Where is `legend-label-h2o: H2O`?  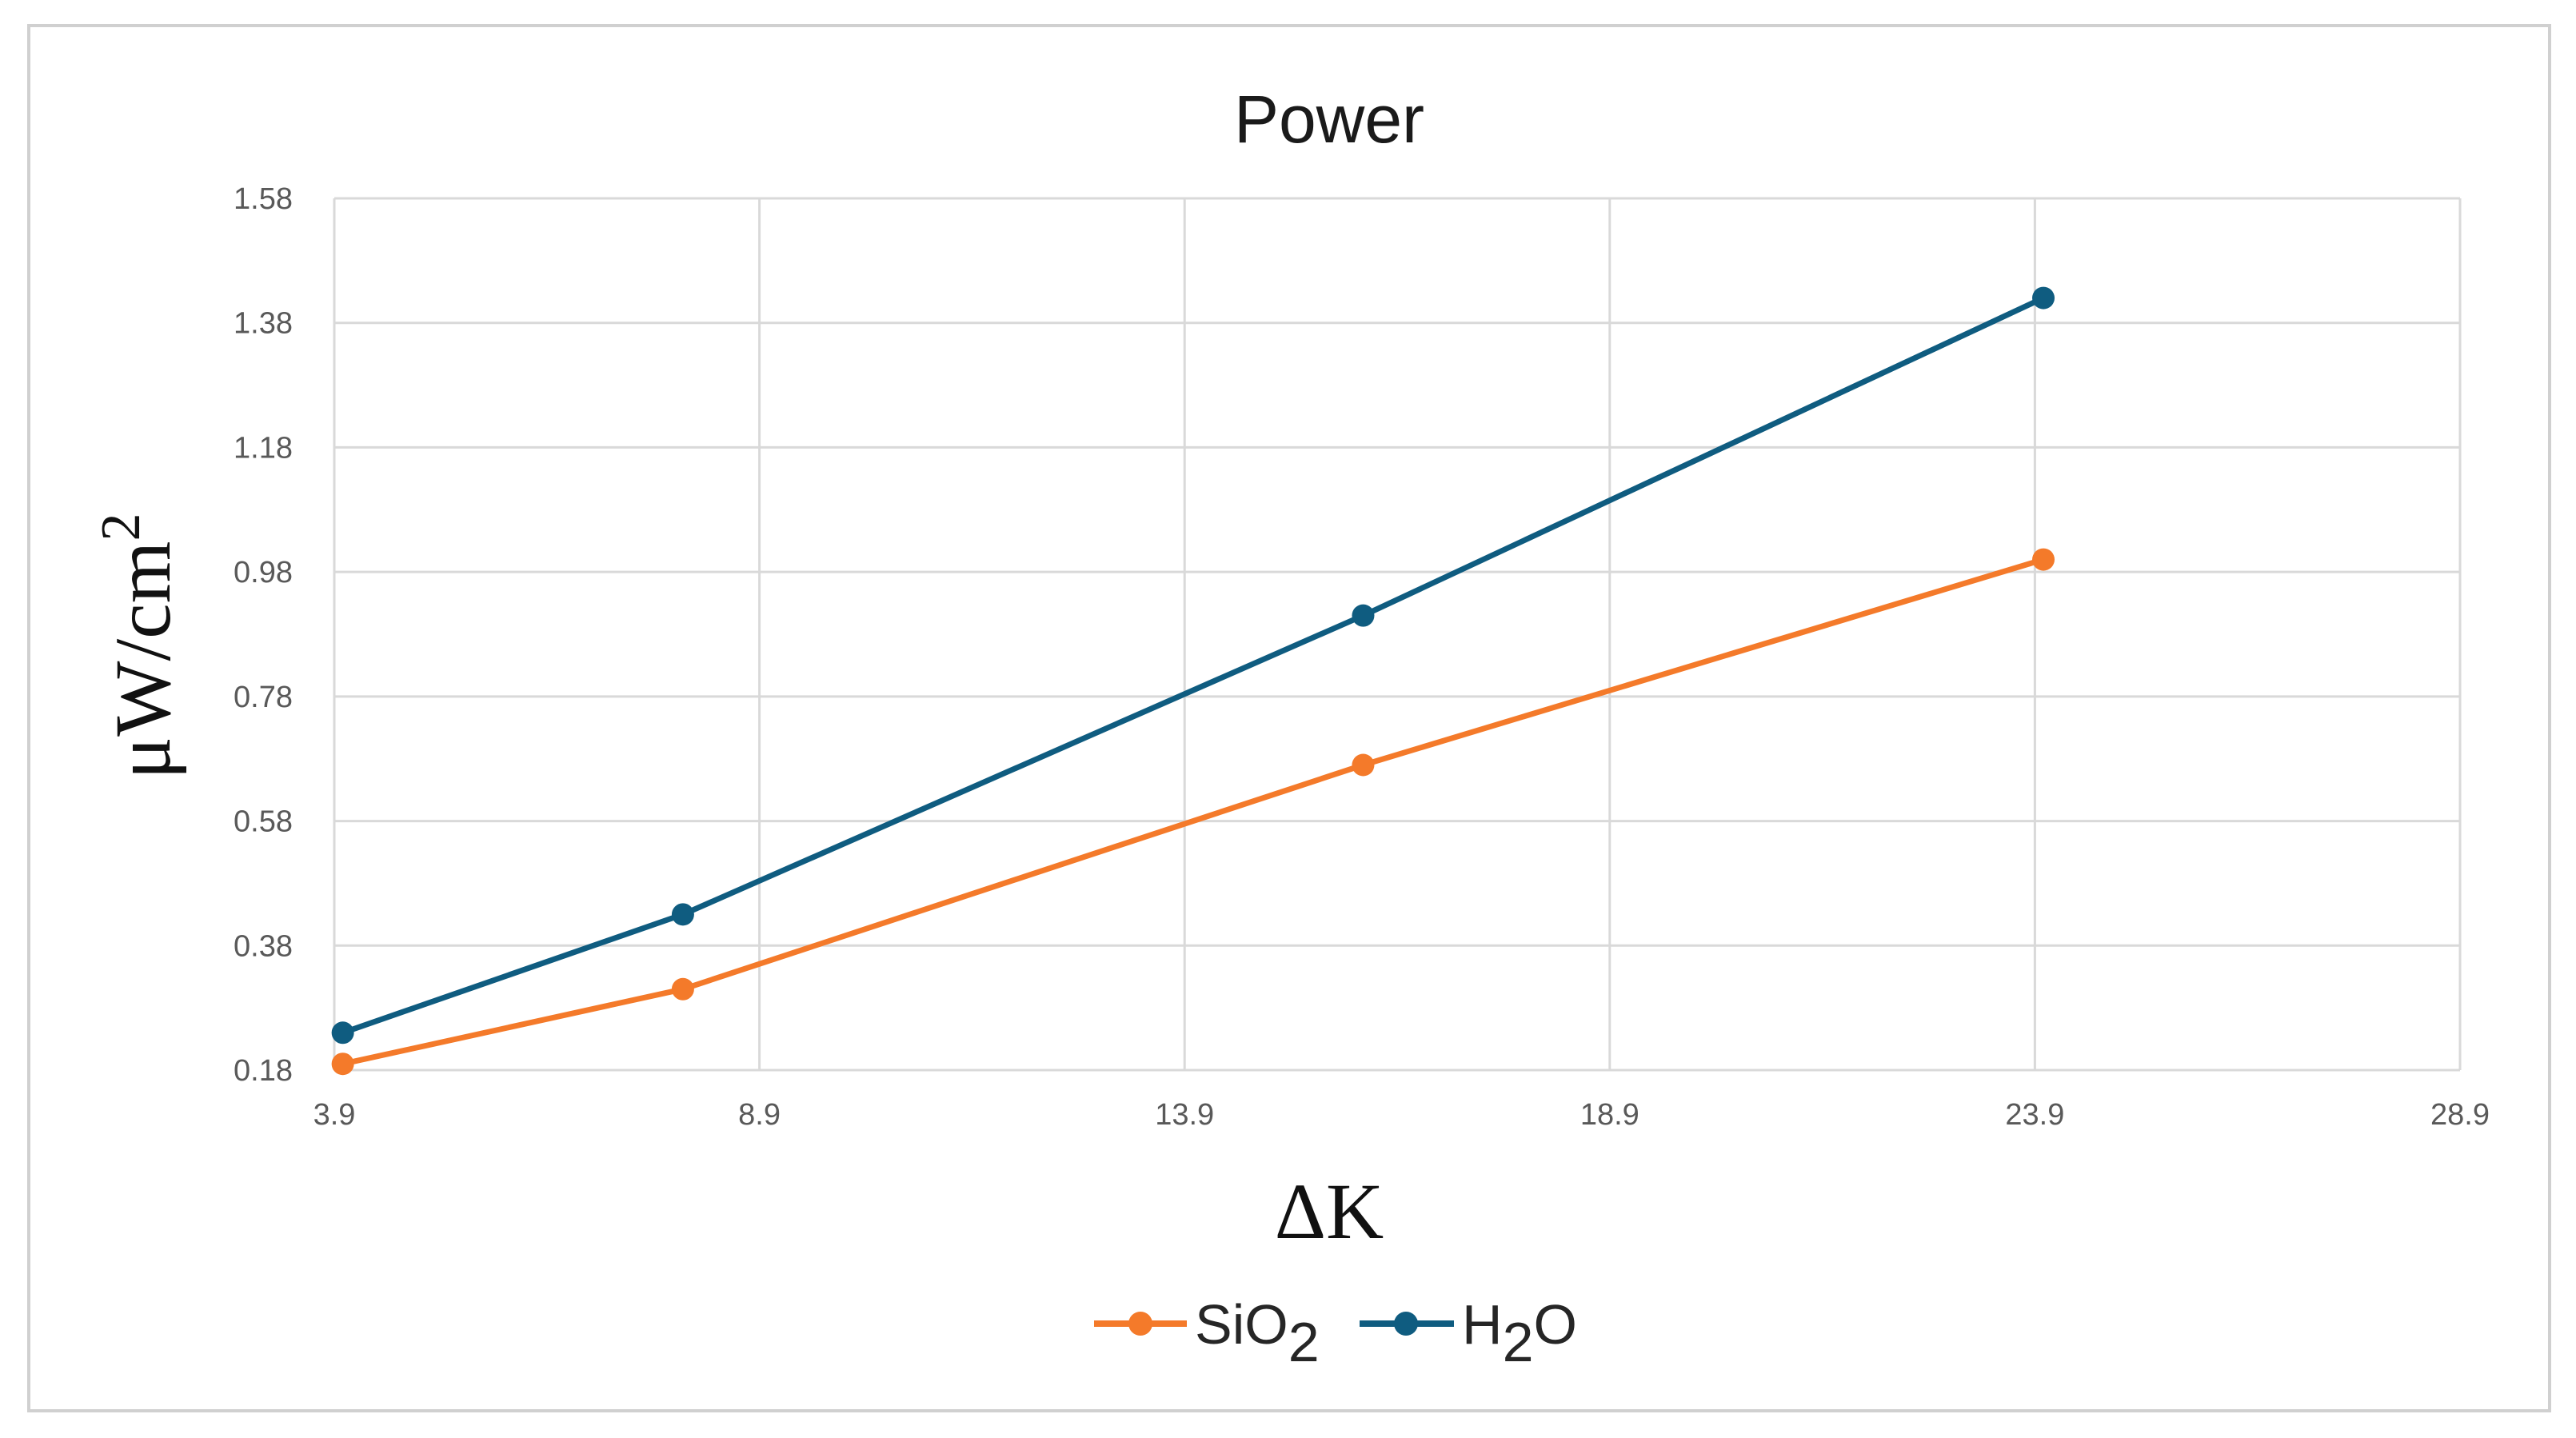 legend-label-h2o: H2O is located at coordinates (1520, 1333).